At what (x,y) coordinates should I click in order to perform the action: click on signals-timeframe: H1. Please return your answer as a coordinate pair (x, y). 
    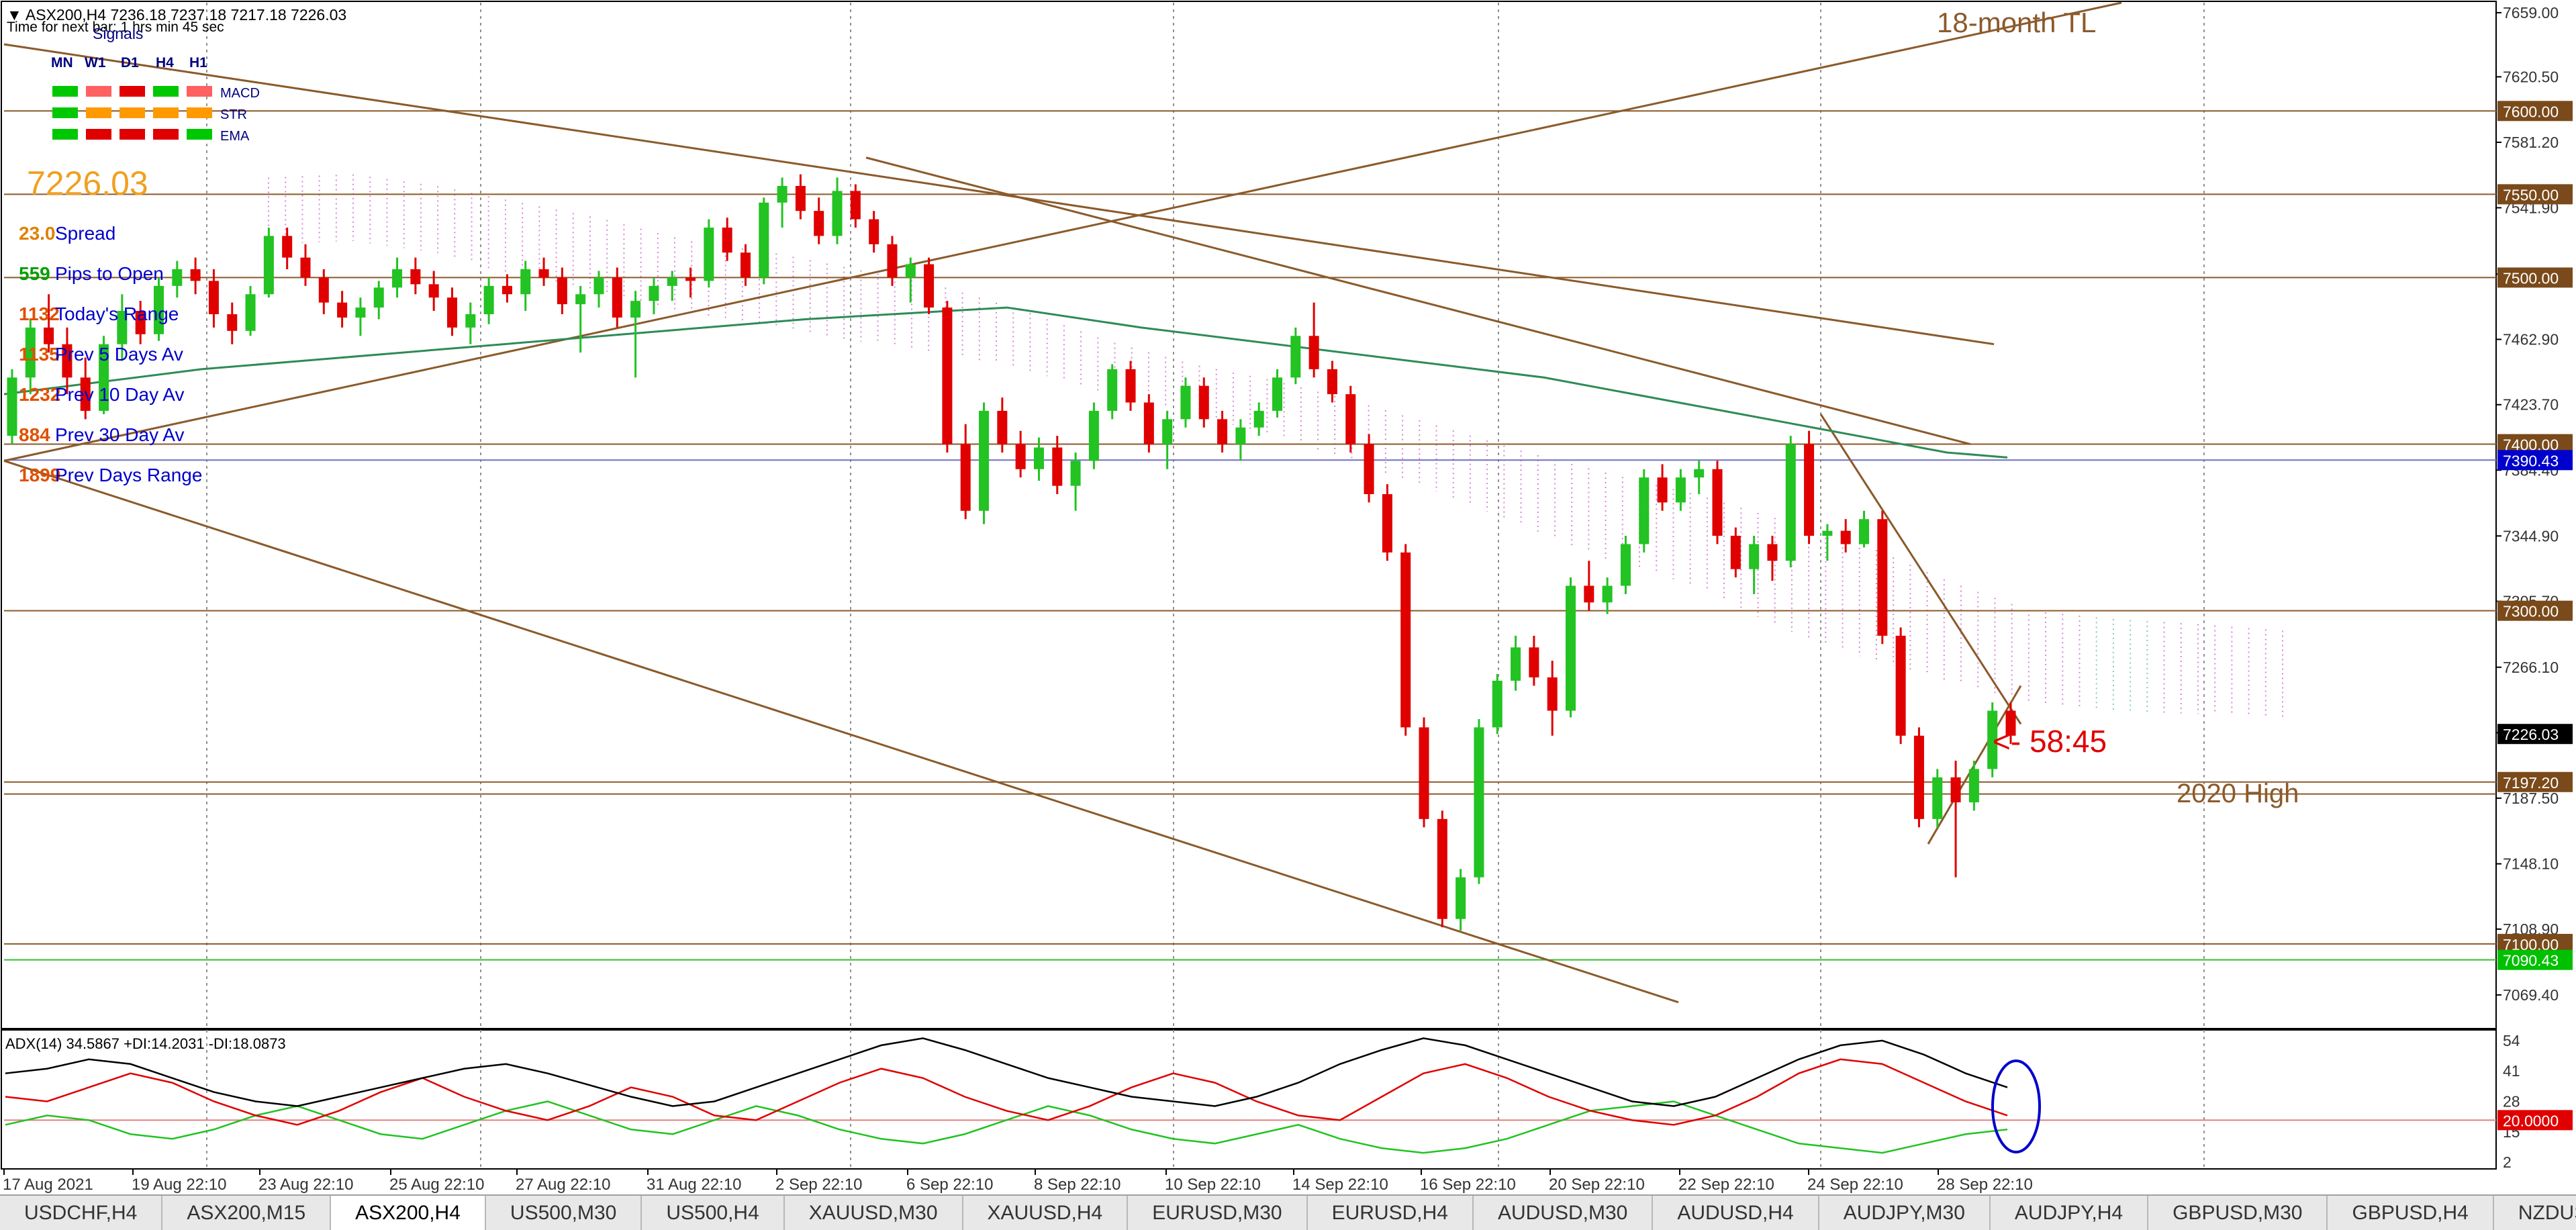
    Looking at the image, I should click on (198, 63).